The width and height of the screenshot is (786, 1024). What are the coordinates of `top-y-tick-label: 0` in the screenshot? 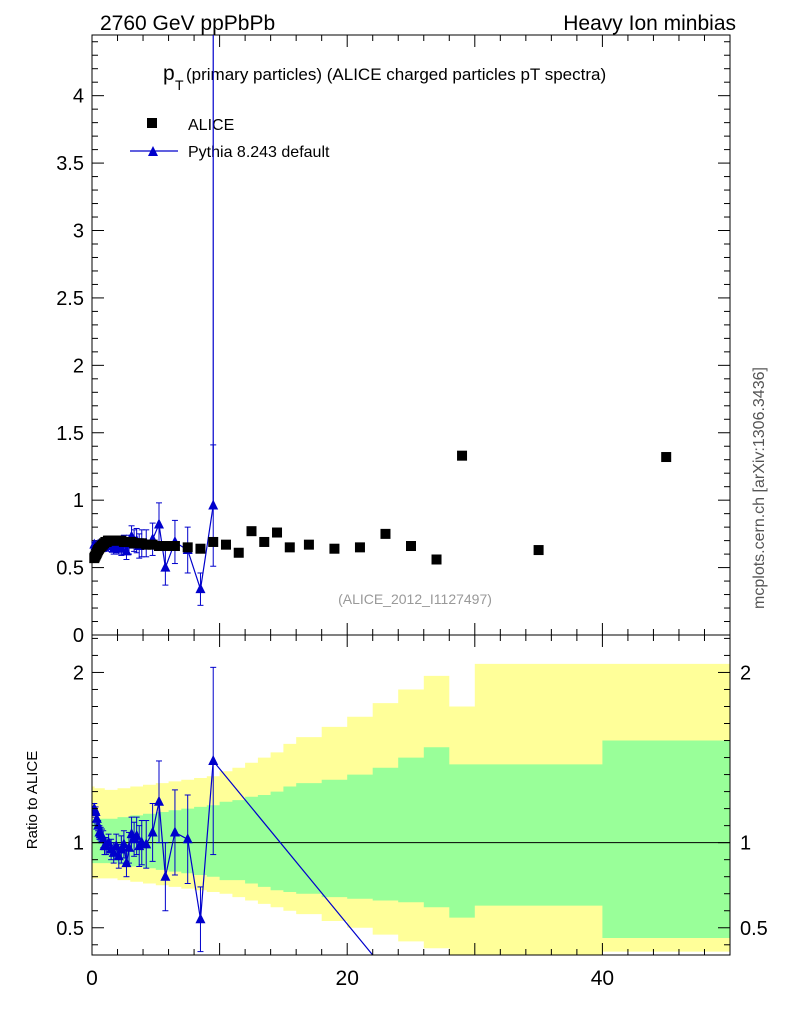 It's located at (78, 636).